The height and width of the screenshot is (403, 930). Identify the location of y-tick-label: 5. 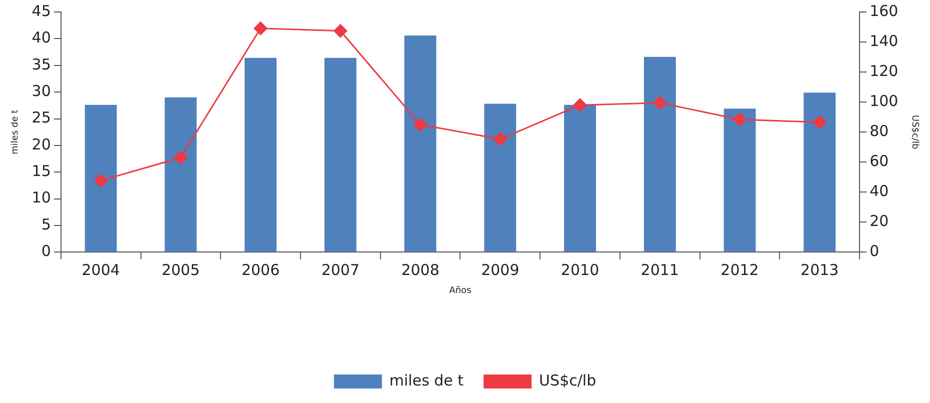
(46, 224).